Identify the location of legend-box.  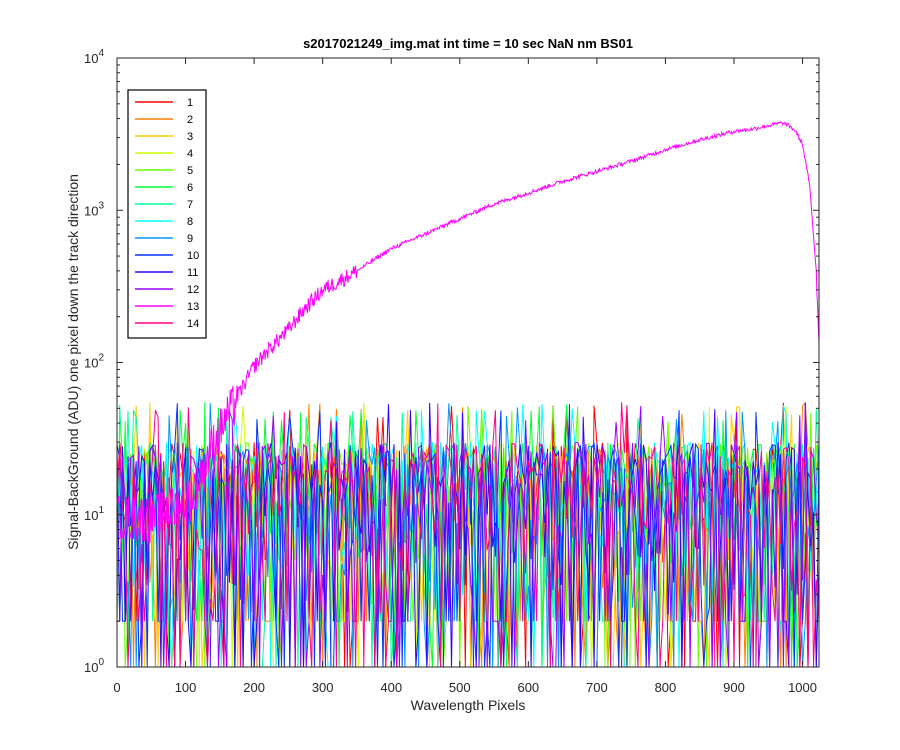
(167, 214).